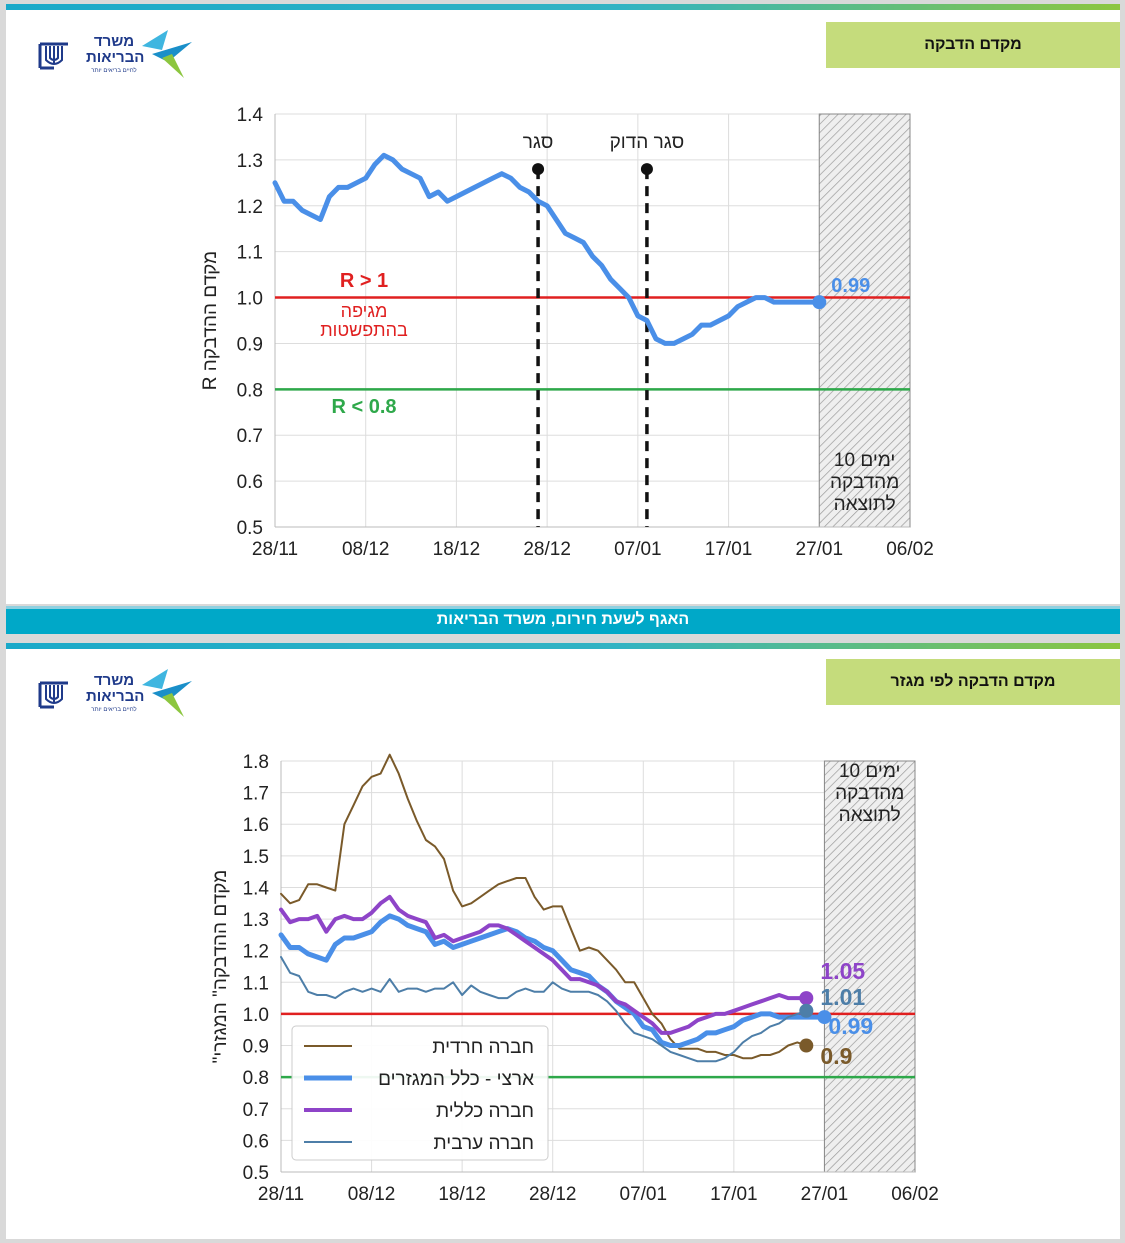  Describe the element at coordinates (547, 249) in the screenshot. I see `r-series-line` at that location.